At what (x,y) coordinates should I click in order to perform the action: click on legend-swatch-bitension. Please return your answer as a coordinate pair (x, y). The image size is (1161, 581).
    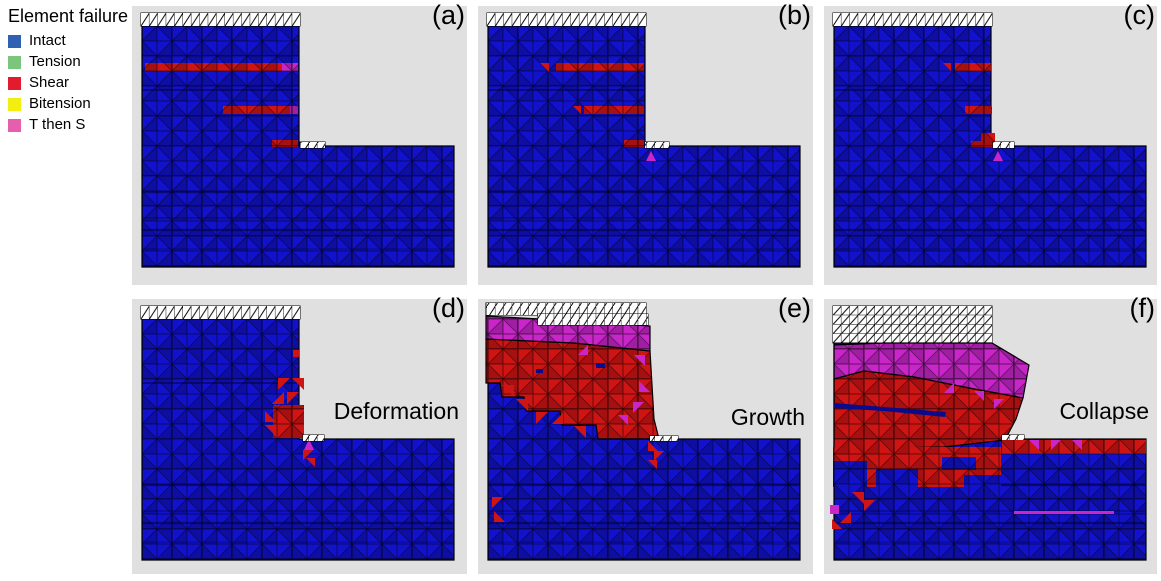
    Looking at the image, I should click on (14, 104).